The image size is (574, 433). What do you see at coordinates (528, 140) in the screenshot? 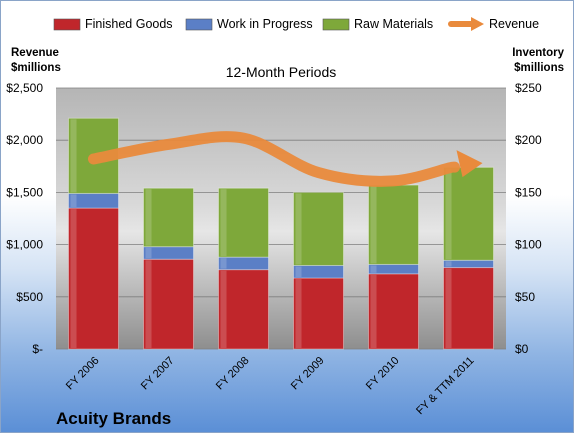
I see `y-right-tick-label: $200` at bounding box center [528, 140].